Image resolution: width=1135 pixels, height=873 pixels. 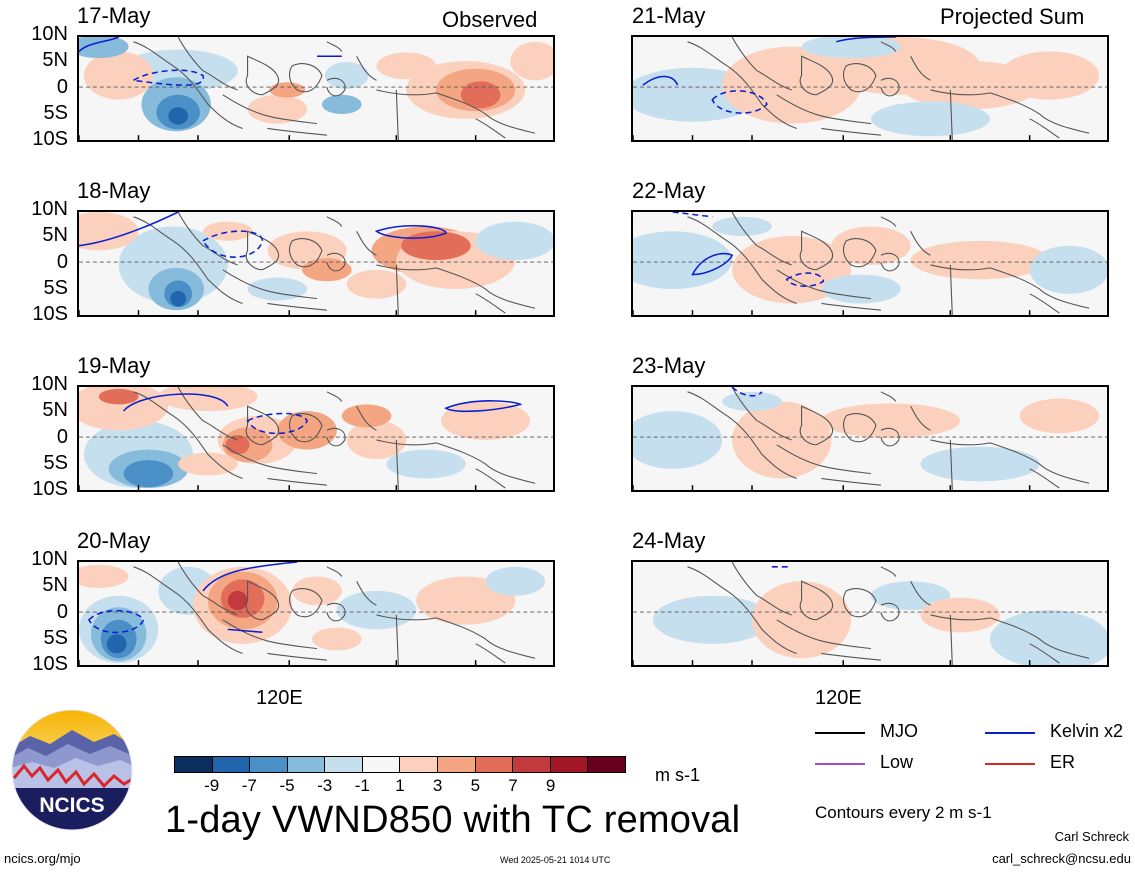 I want to click on lat-label-3-4: 5S, so click(x=55, y=463).